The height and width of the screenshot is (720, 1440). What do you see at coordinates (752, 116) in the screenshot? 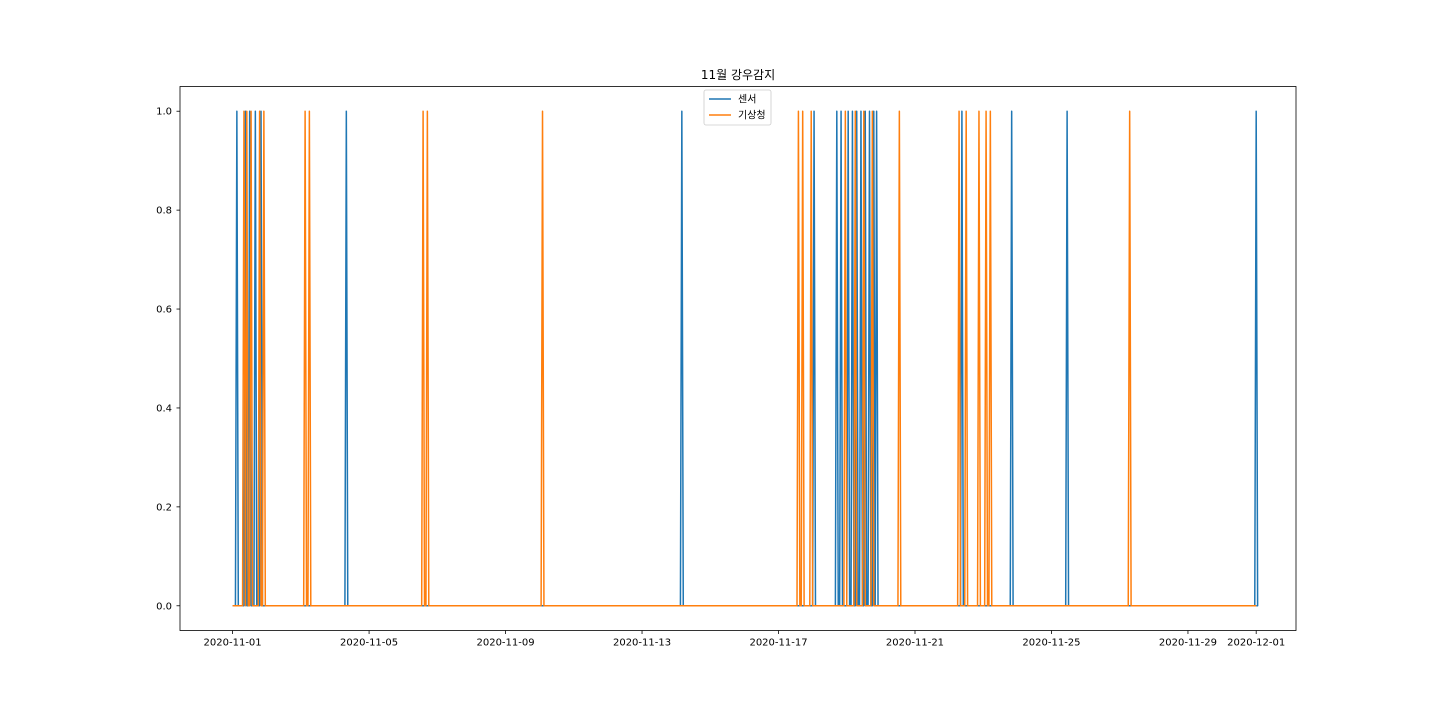
I see `legend-label-1: 기상청` at bounding box center [752, 116].